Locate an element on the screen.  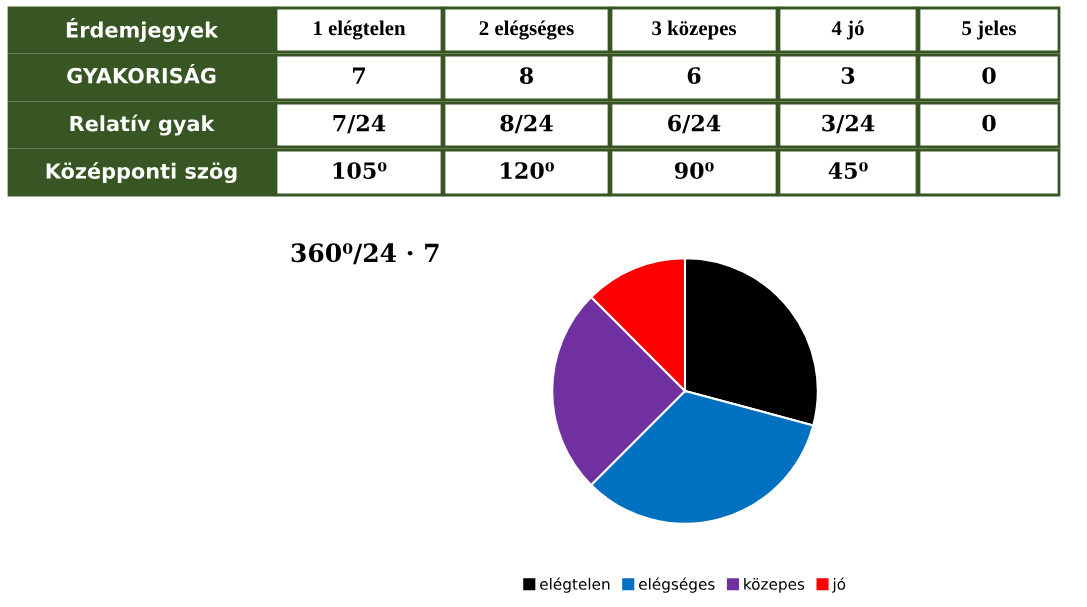
text: Relatív gyak is located at coordinates (142, 125).